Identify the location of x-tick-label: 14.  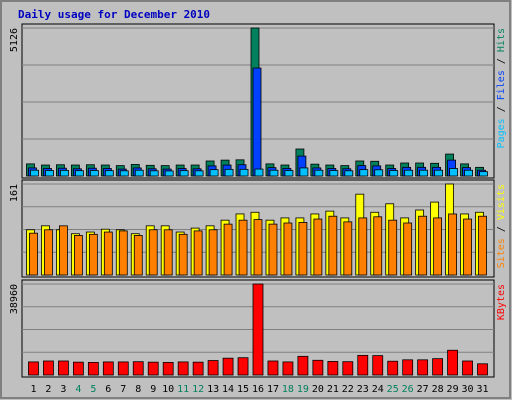
(228, 389).